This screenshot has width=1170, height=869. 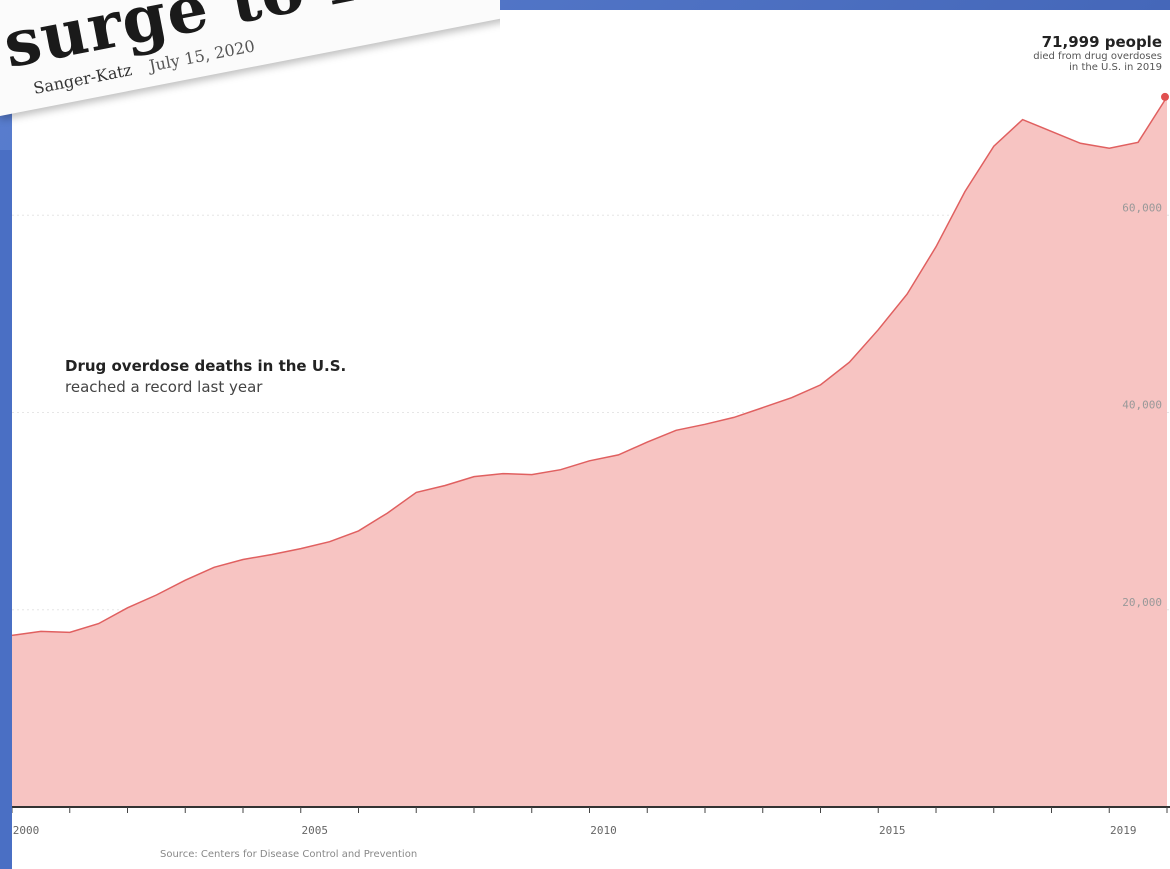 What do you see at coordinates (1142, 207) in the screenshot?
I see `y-tick-label: 60,000` at bounding box center [1142, 207].